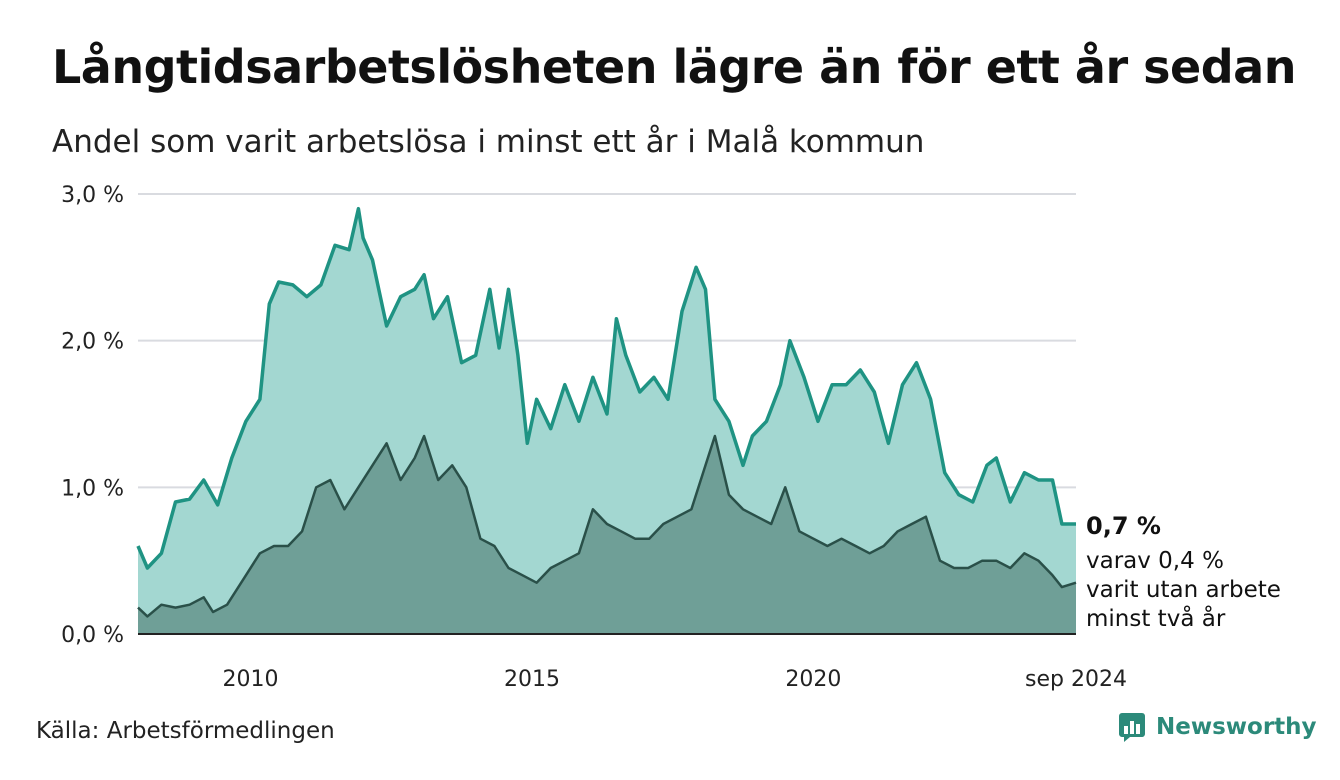  Describe the element at coordinates (92, 415) in the screenshot. I see `y-axis-ticks: 0,0 % 1,0 % 2,0 % 3,0 %` at that location.